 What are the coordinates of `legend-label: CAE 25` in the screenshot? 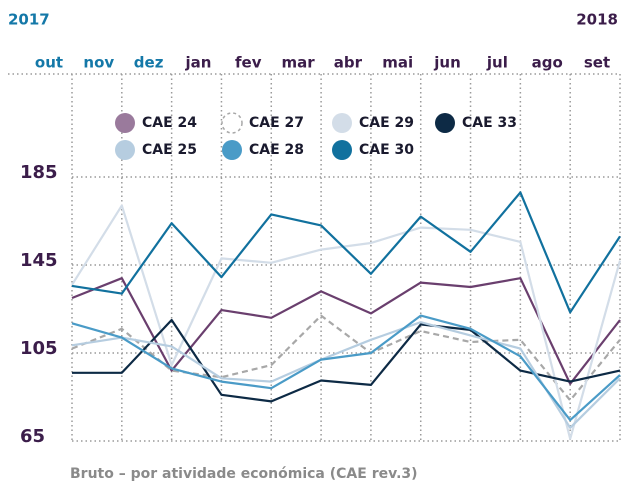 It's located at (169, 150).